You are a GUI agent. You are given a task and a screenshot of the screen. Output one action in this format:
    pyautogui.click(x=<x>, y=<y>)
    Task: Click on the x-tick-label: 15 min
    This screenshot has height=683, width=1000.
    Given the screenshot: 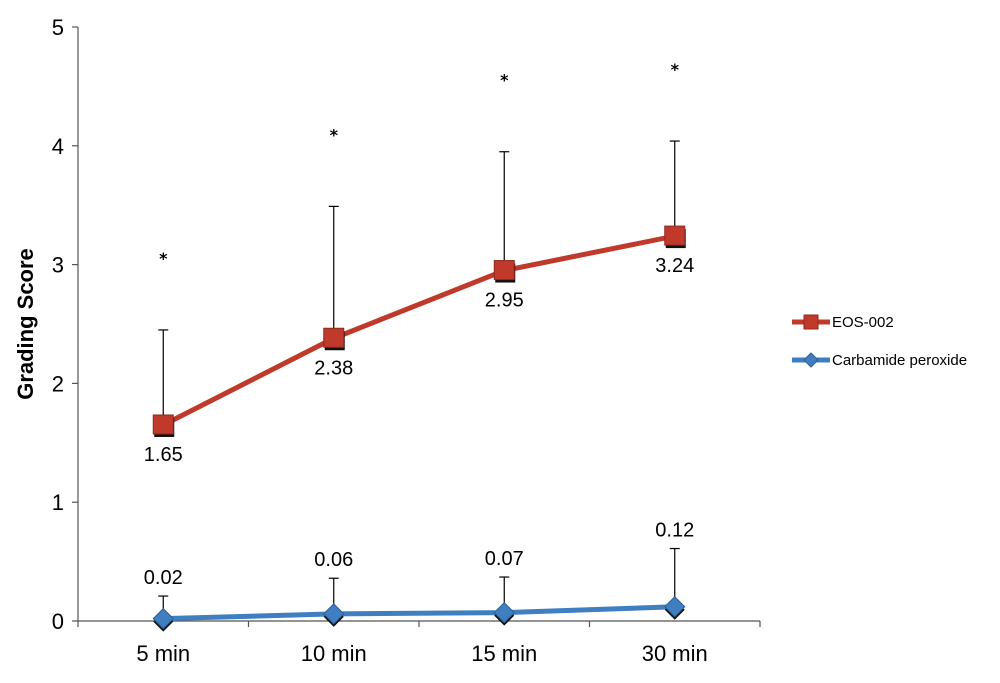 What is the action you would take?
    pyautogui.click(x=504, y=653)
    